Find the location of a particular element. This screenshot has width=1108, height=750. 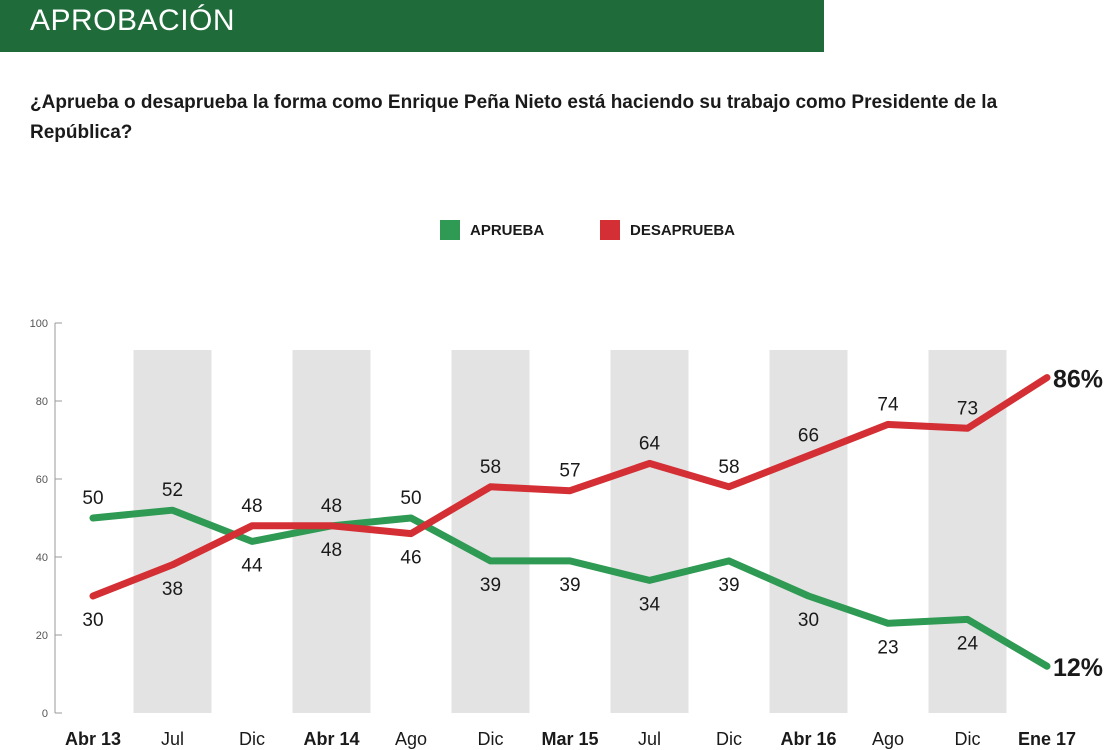

y-tick-label: 60 is located at coordinates (42, 480).